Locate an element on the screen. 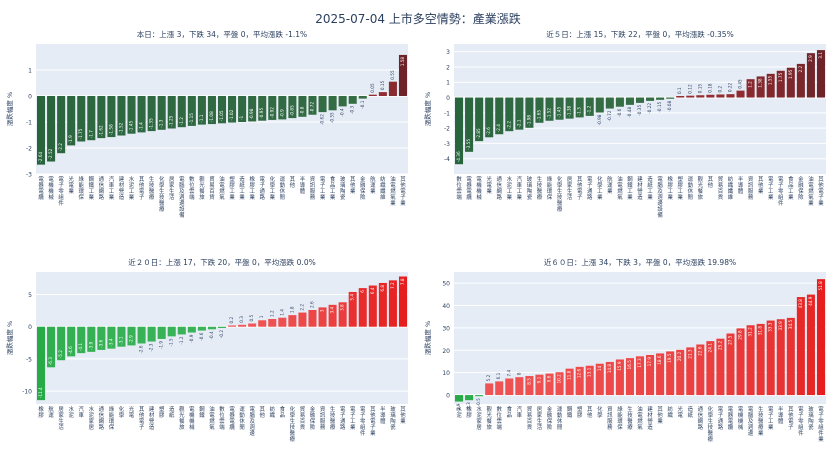 This screenshot has width=836, height=470. data-label: -1.05 is located at coordinates (221, 115).